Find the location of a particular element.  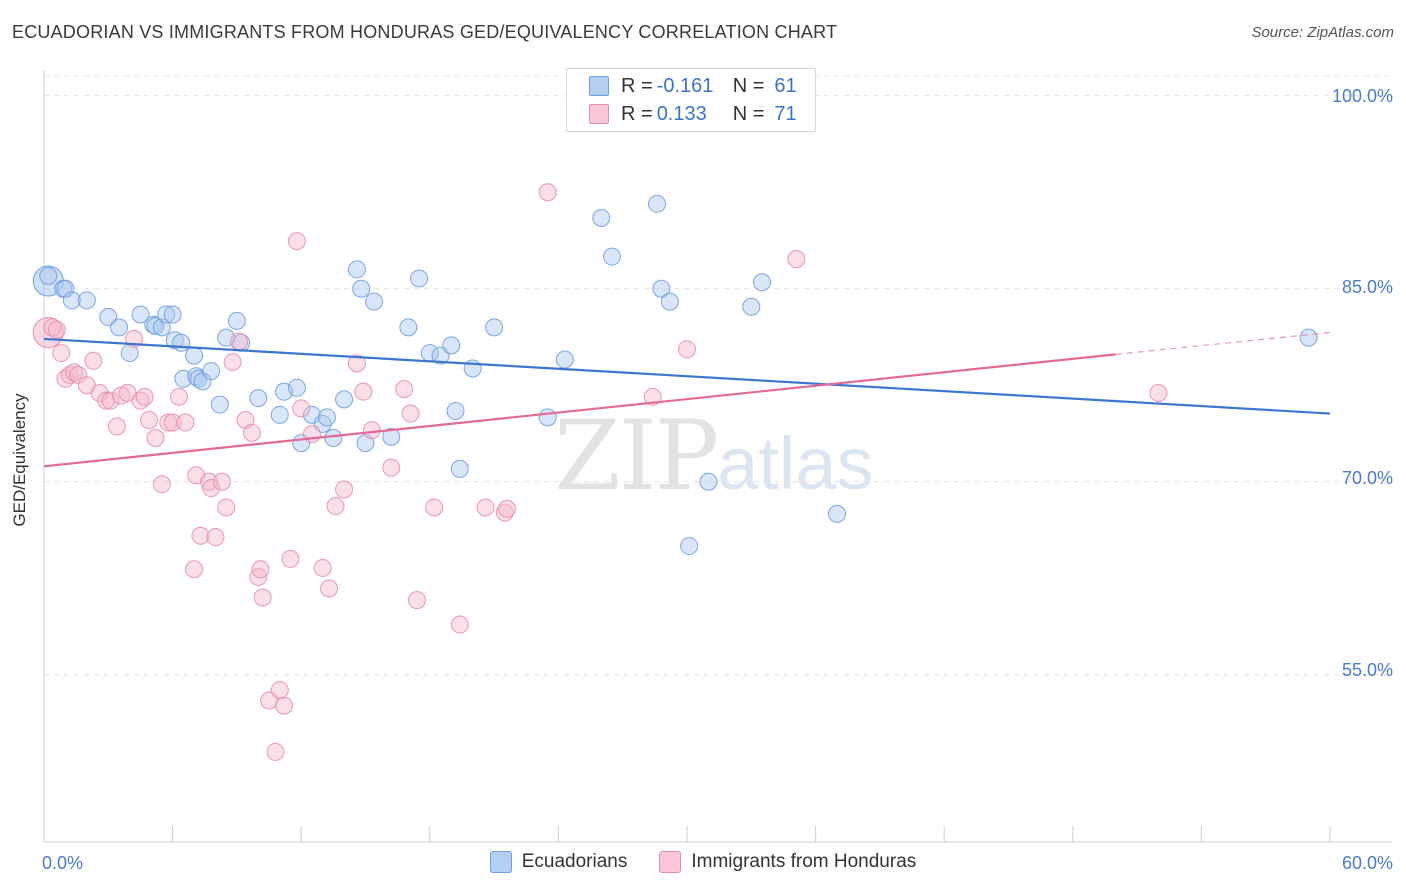

n-label: N = is located at coordinates (748, 113).